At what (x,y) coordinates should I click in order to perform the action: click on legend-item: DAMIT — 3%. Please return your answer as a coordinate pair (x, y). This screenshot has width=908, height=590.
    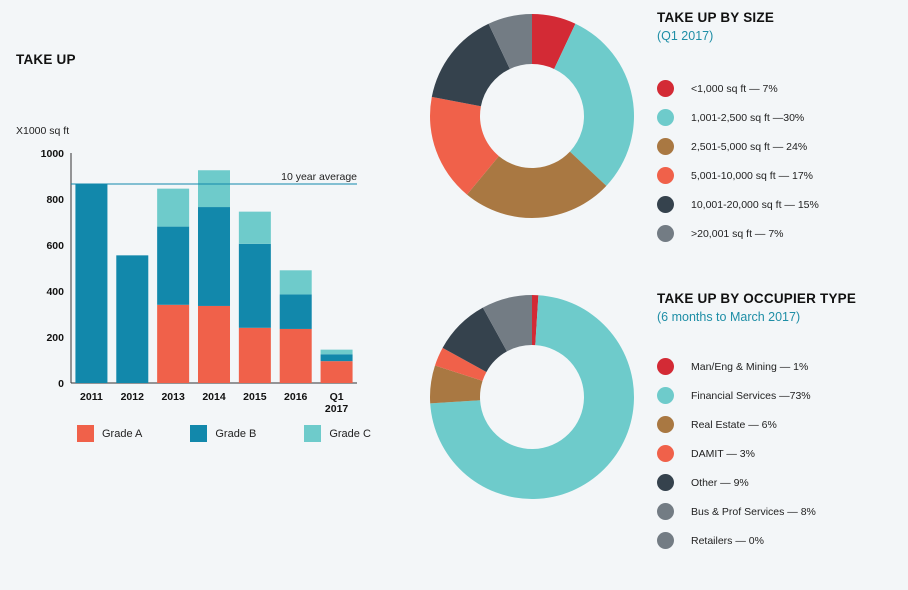
    Looking at the image, I should click on (736, 453).